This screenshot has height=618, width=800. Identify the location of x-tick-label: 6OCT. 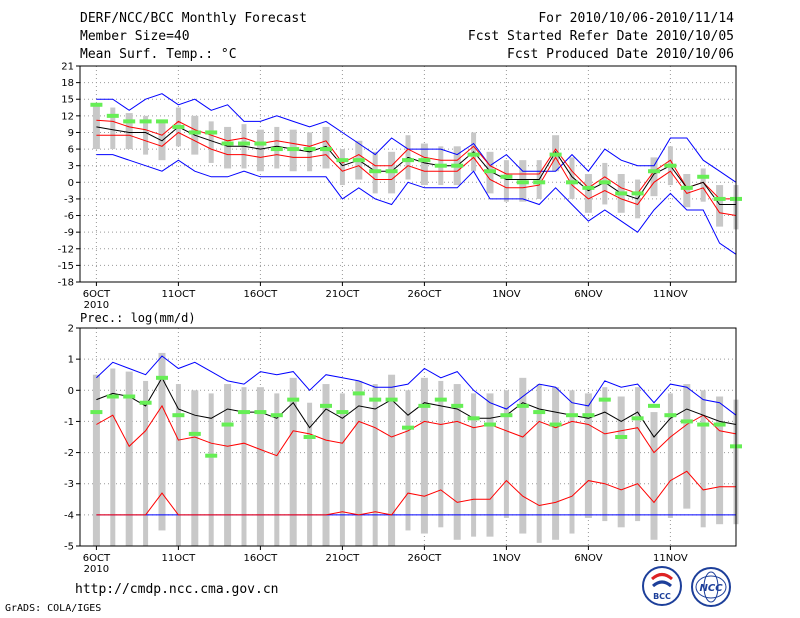
(97, 558).